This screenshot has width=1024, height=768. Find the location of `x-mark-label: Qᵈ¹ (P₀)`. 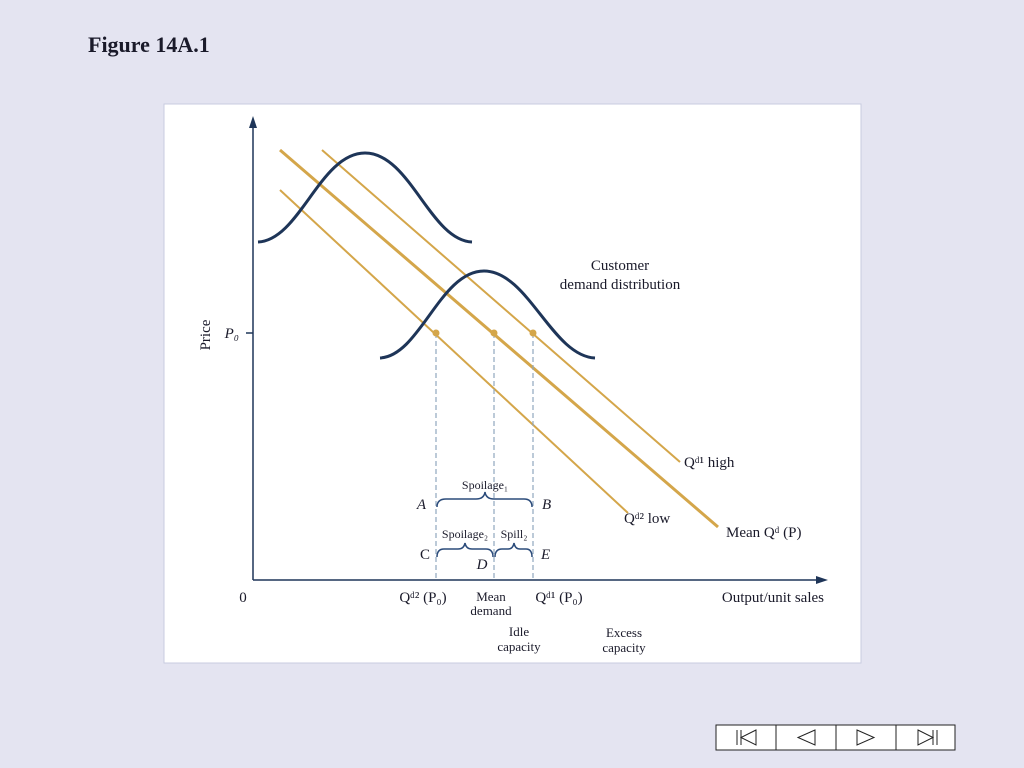

x-mark-label: Qᵈ¹ (P₀) is located at coordinates (558, 598).